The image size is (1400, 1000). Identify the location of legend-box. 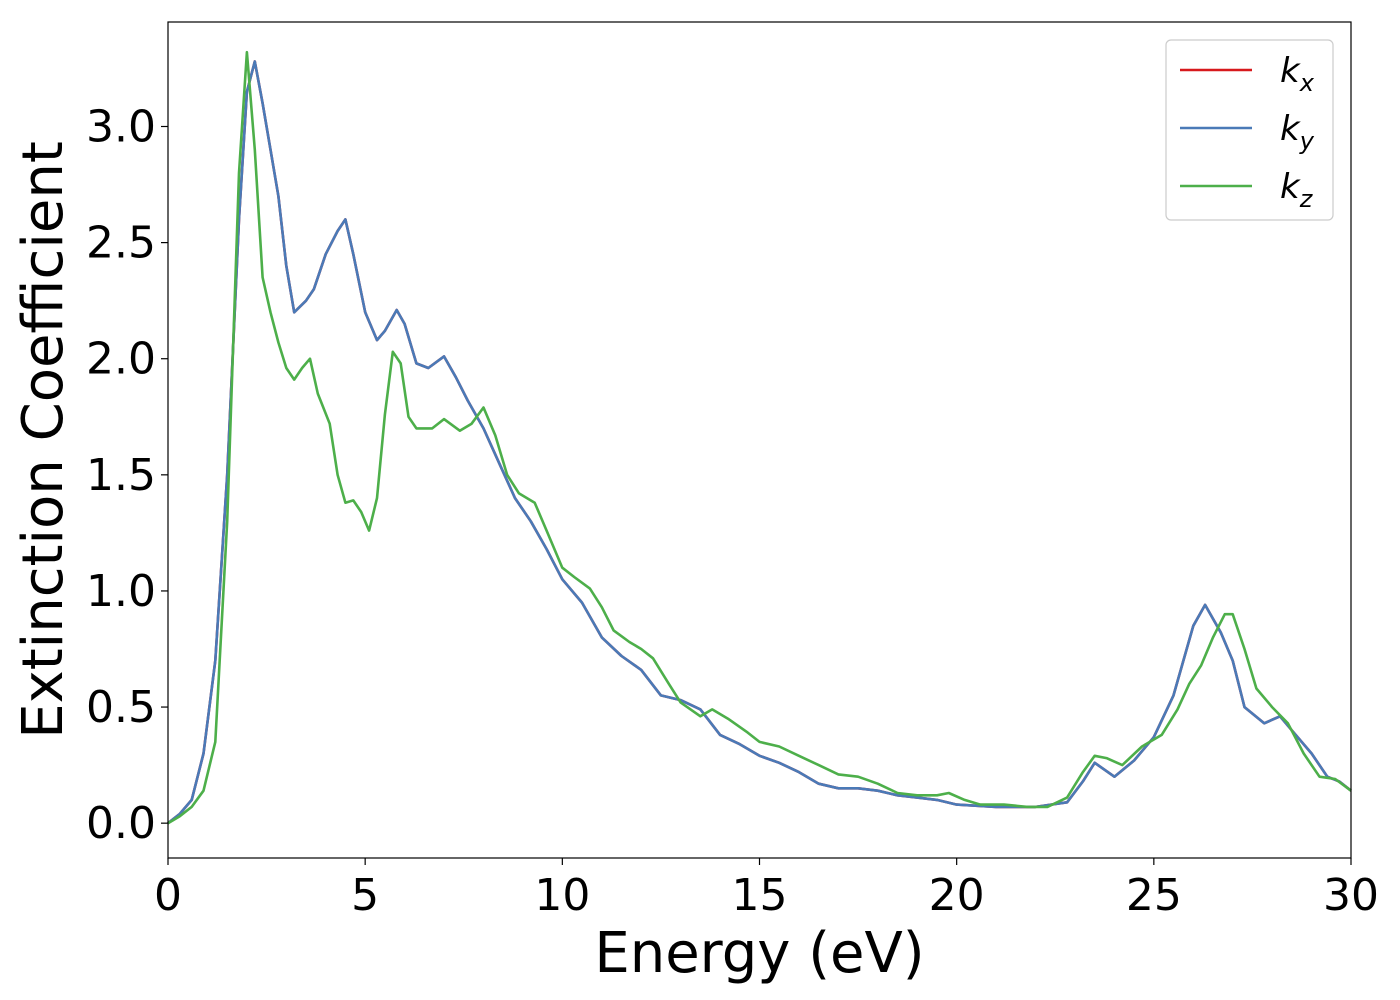
(1249, 130).